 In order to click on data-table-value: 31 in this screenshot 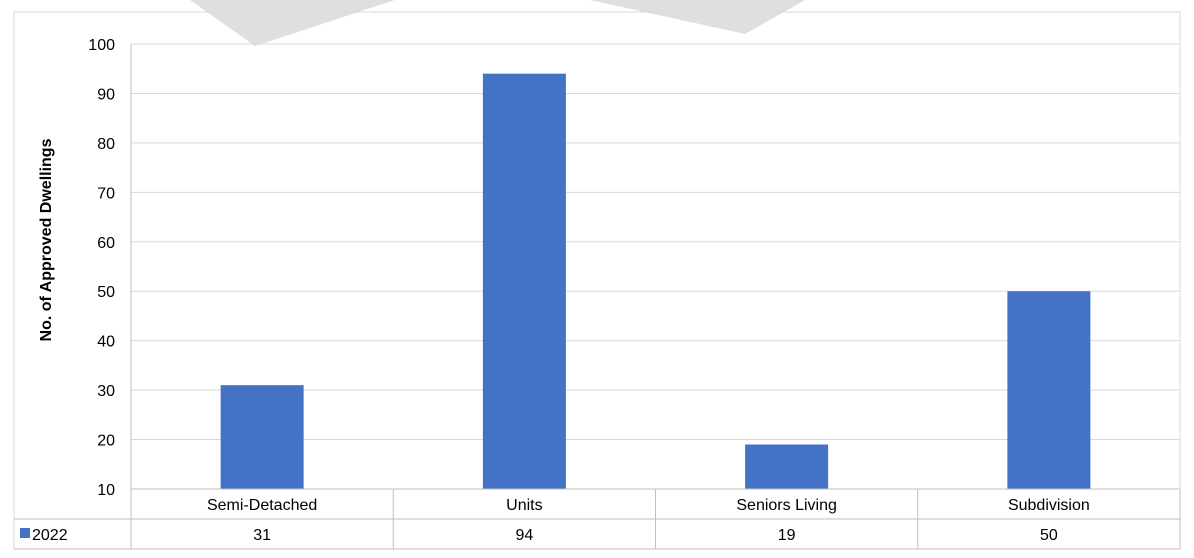, I will do `click(262, 535)`.